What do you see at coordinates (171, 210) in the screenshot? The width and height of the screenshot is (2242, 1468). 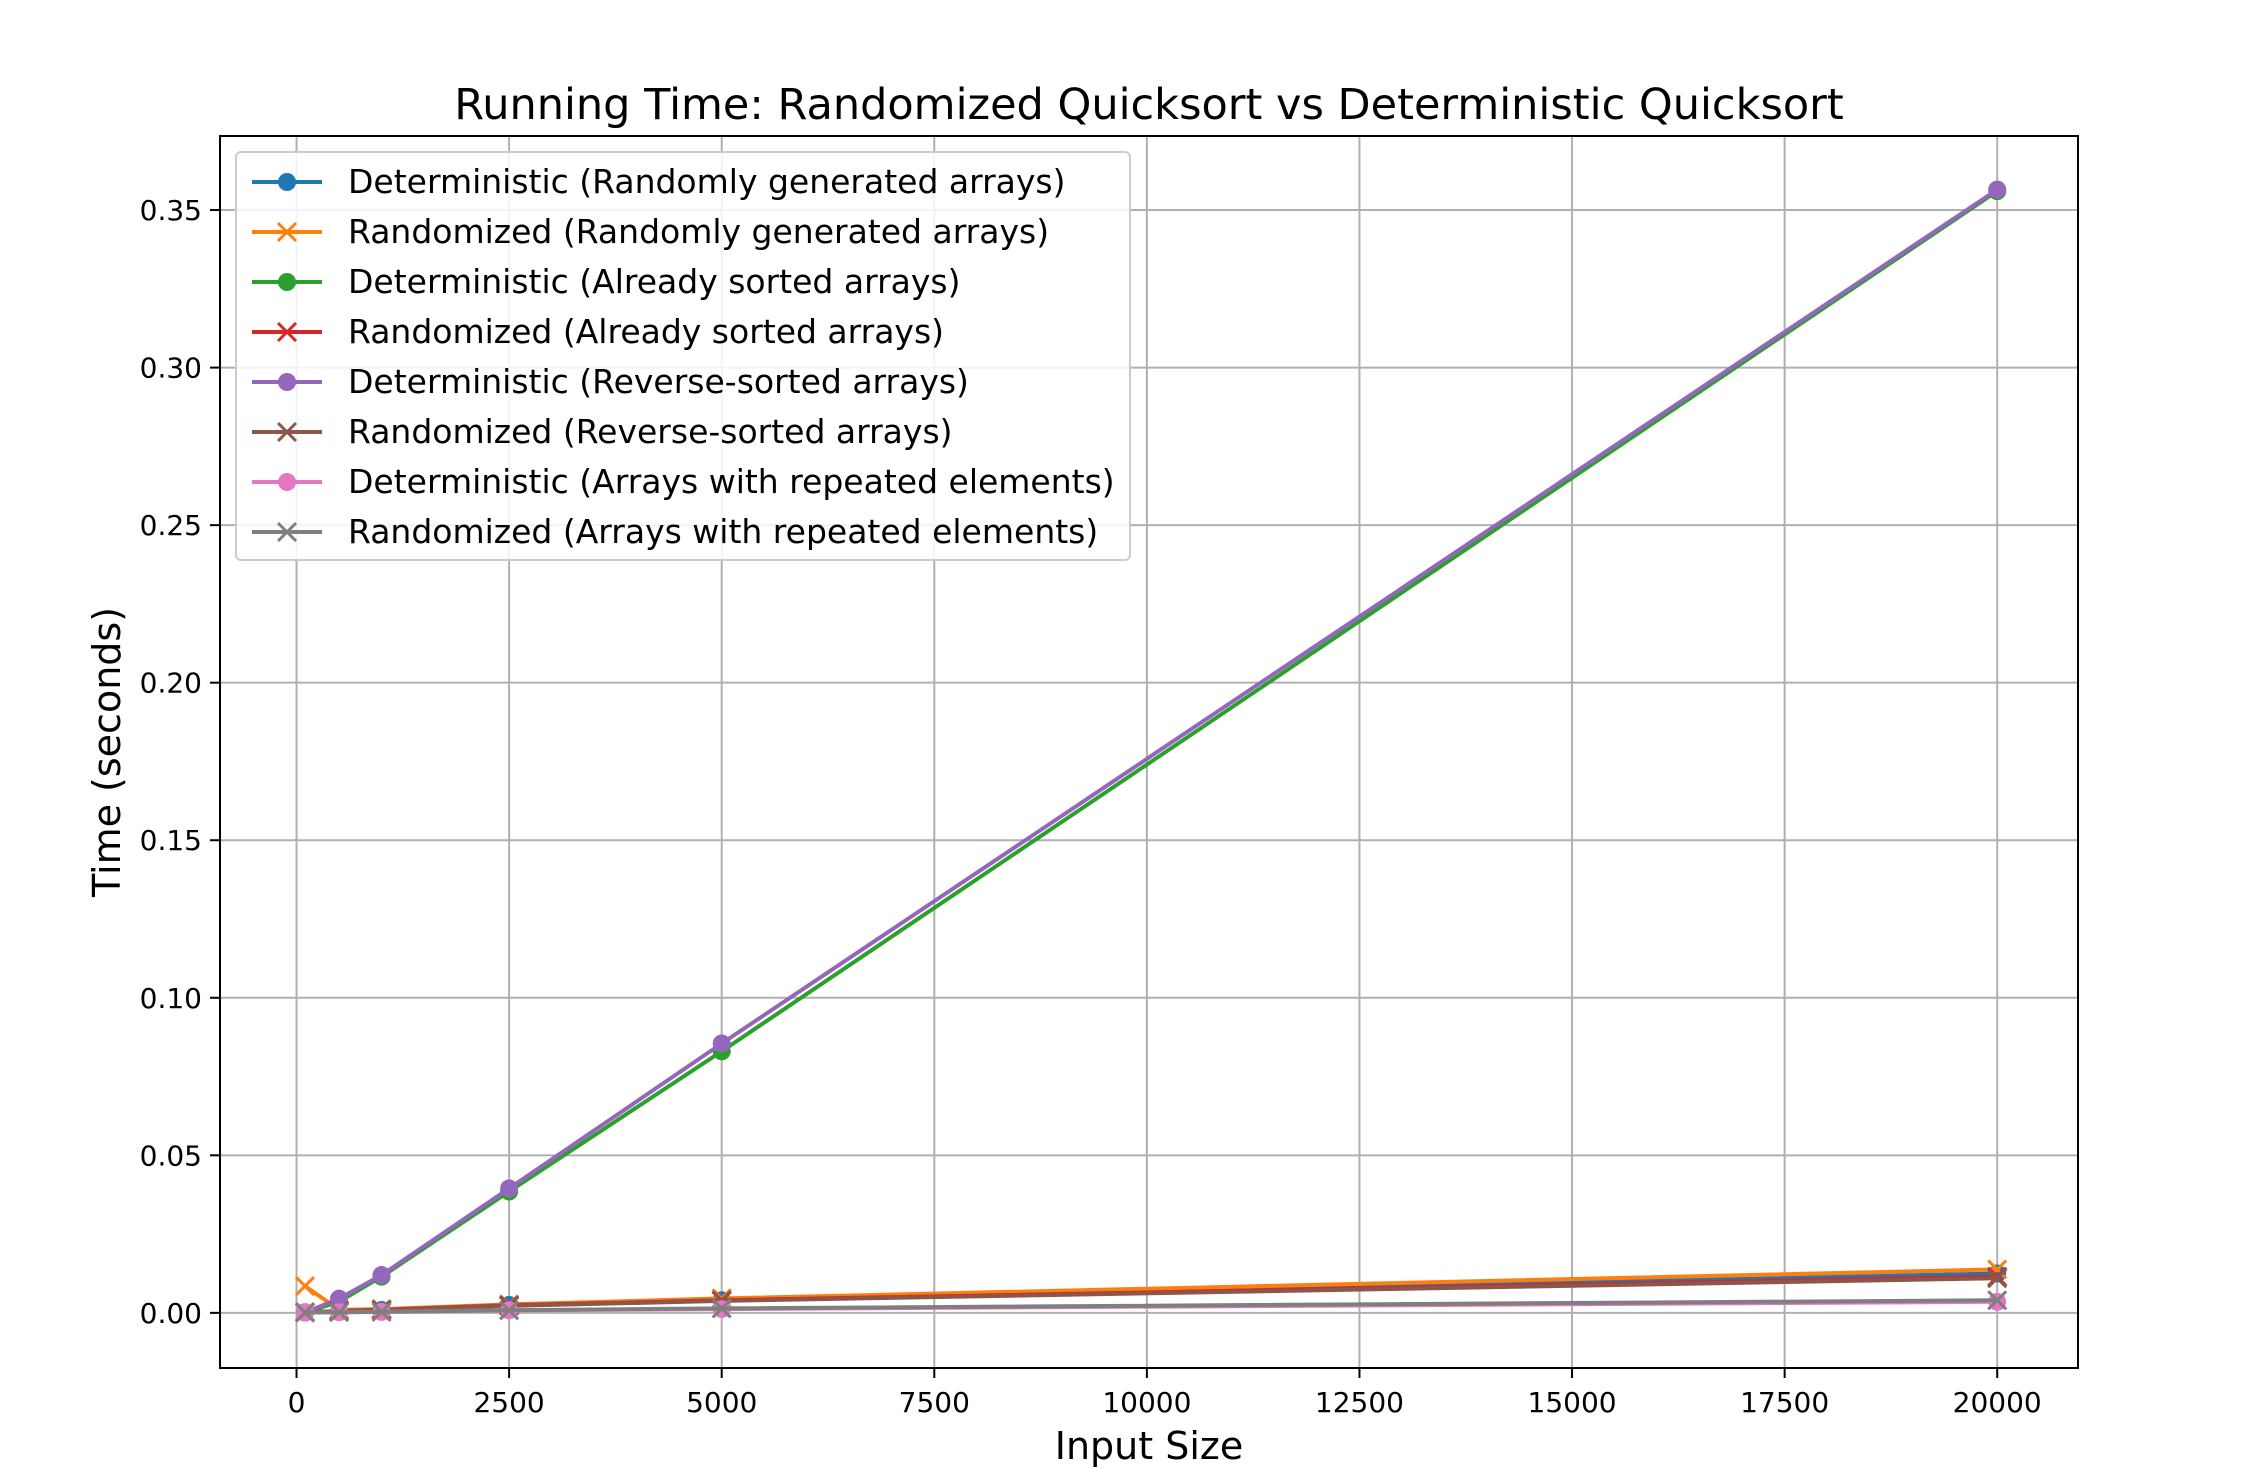 I see `y-tick-label: 0.35` at bounding box center [171, 210].